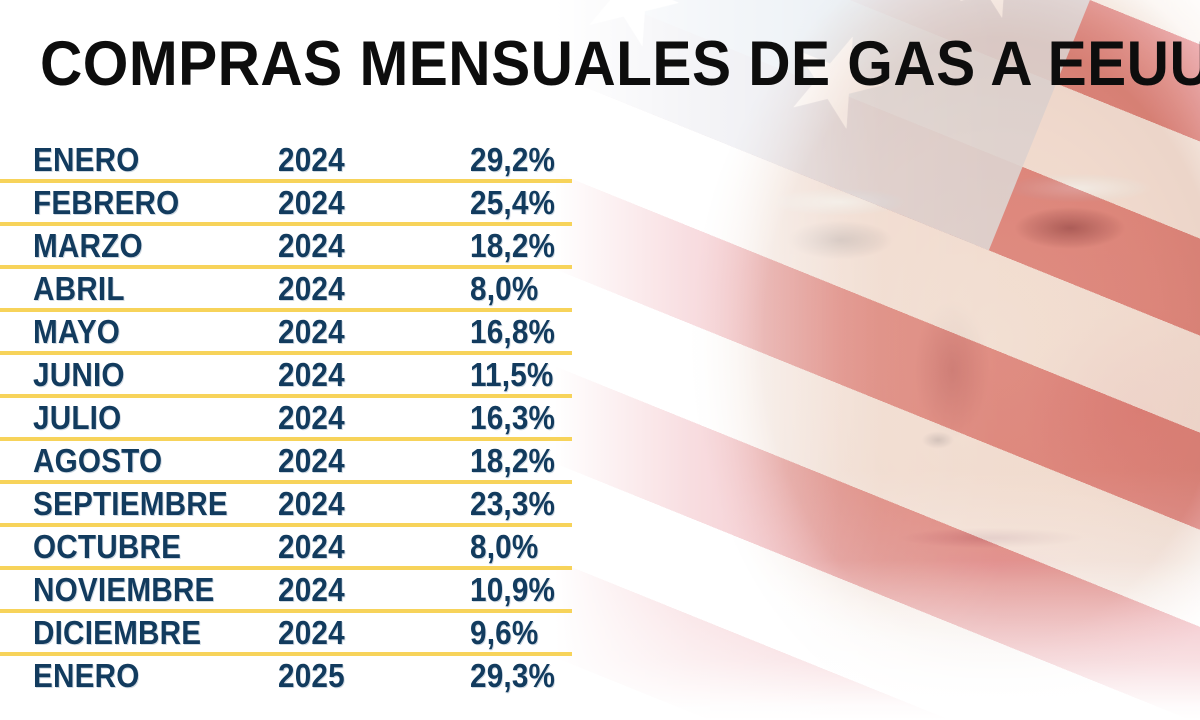 The image size is (1200, 720). I want to click on cell-month: ABRIL, so click(79, 288).